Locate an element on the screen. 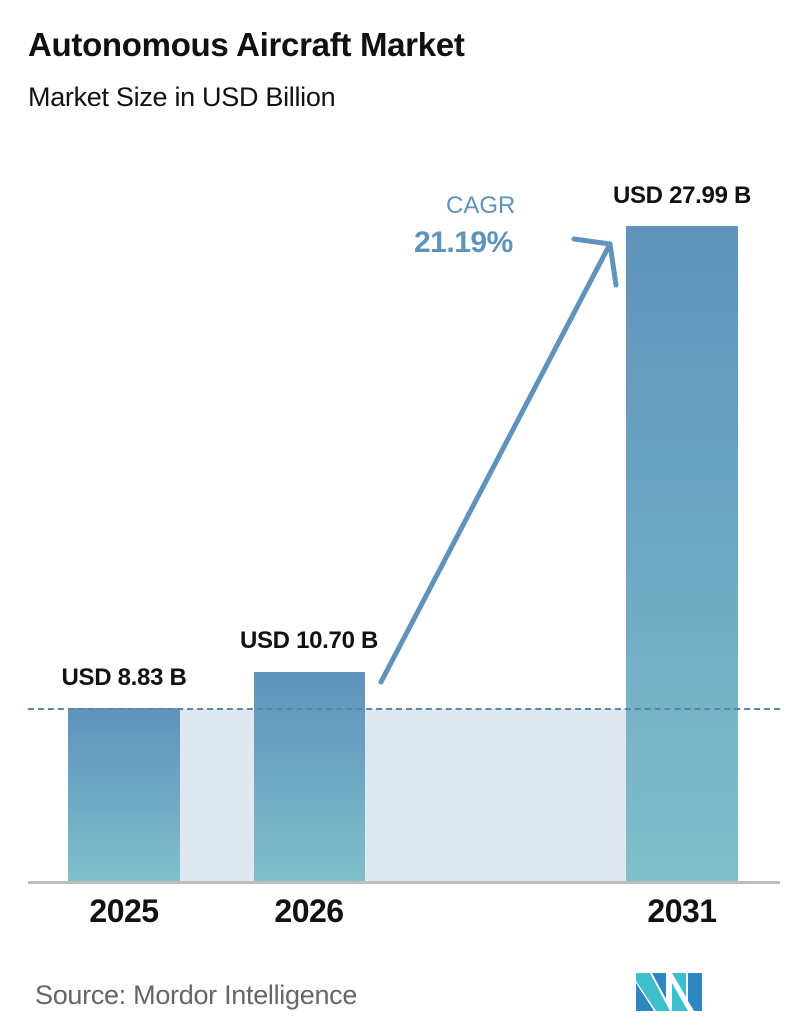 The width and height of the screenshot is (796, 1034). bar-2025 is located at coordinates (124, 795).